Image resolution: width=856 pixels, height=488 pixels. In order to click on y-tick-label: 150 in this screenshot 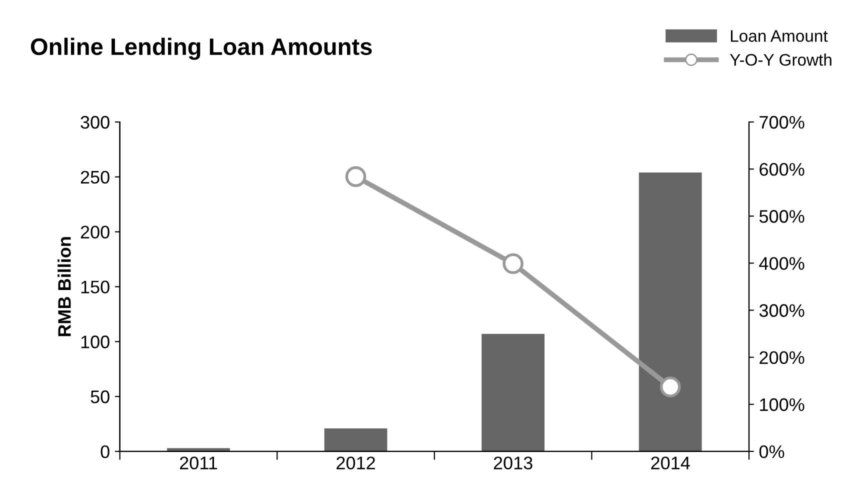, I will do `click(95, 287)`.